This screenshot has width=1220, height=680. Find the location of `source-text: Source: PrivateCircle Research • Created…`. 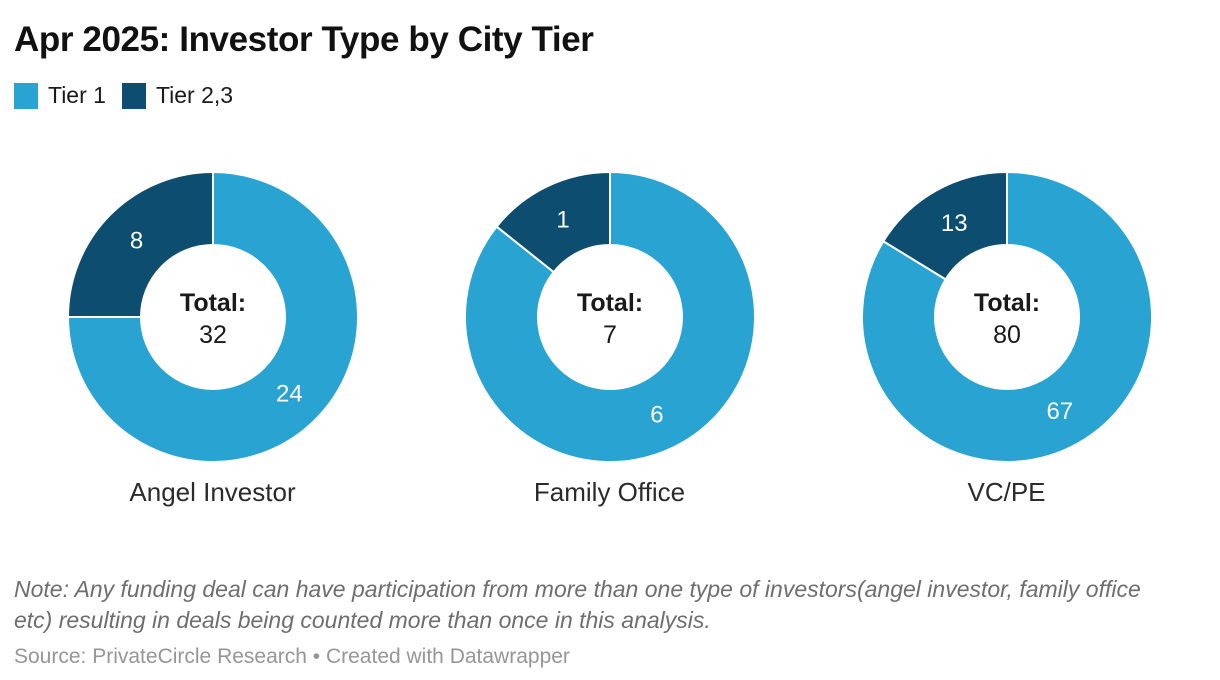

source-text: Source: PrivateCircle Research • Created… is located at coordinates (292, 656).